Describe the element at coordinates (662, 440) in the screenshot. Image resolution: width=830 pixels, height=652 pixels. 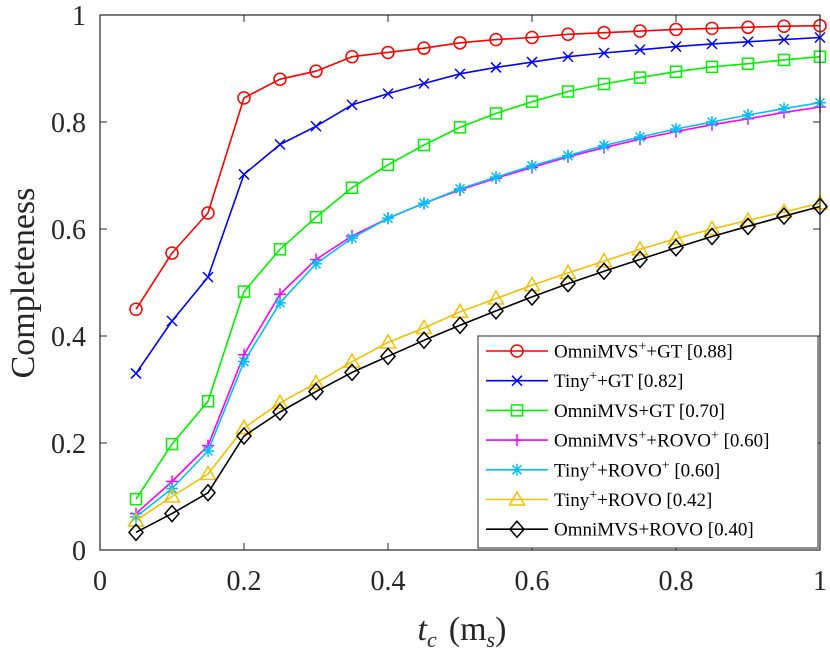
I see `legend-label: OmniMVS++ROVO+ [0.60]` at that location.